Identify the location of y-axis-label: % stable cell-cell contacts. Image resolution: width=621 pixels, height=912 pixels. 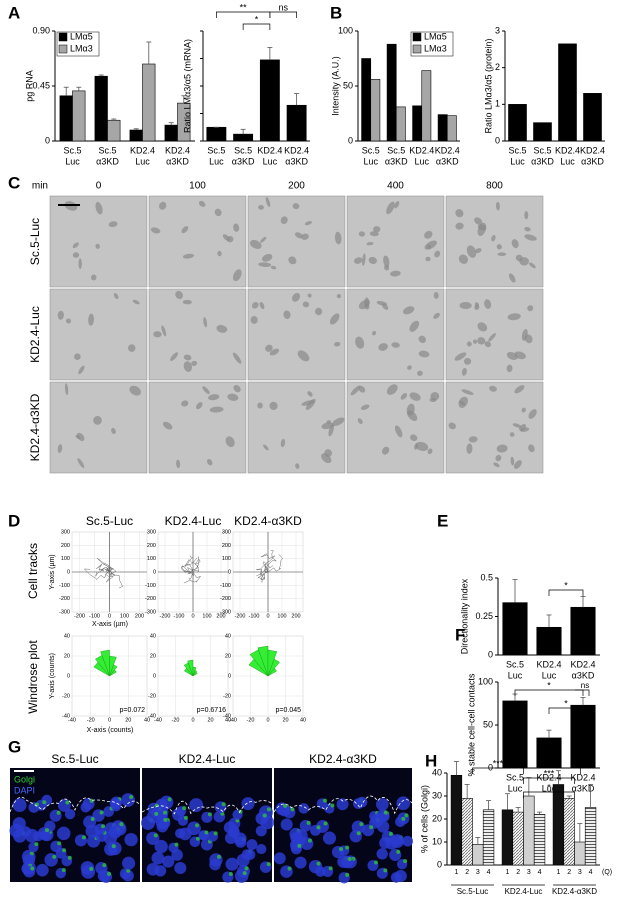
(471, 725).